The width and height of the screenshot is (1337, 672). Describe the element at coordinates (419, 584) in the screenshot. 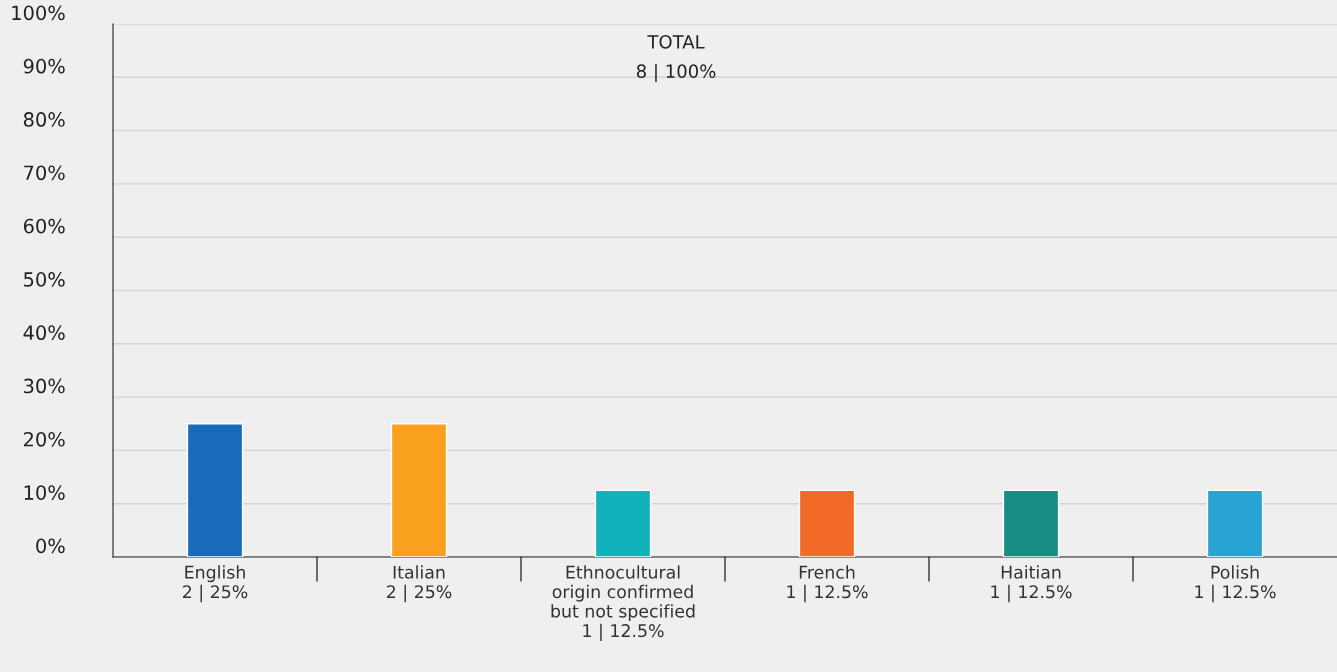

I see `x-tick-label: Italian 2 | 25%` at that location.